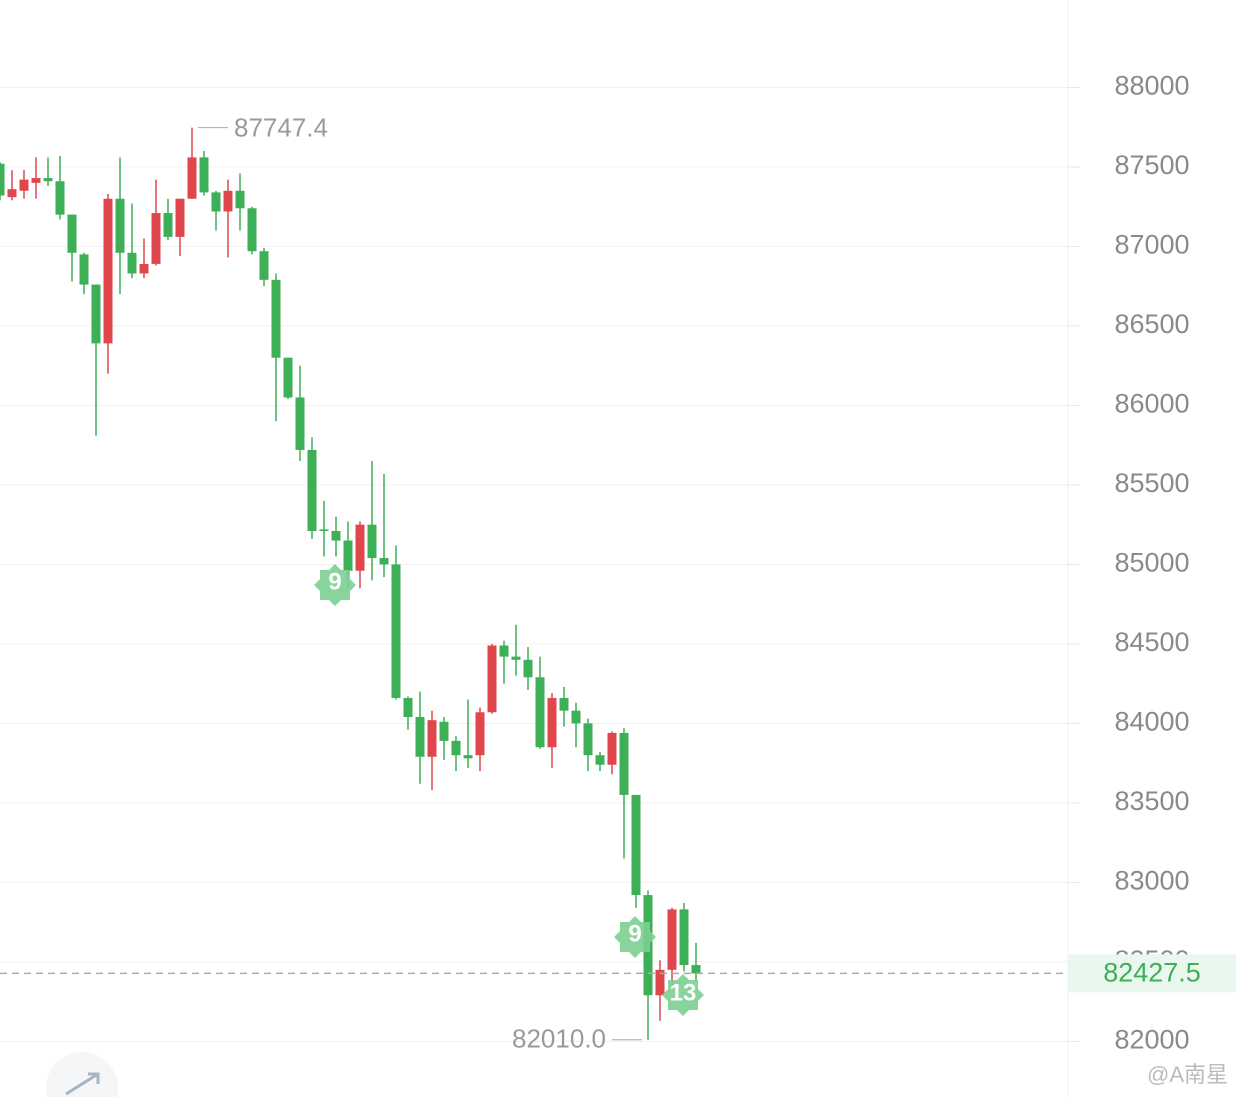  I want to click on watermark: @A南星, so click(1187, 1074).